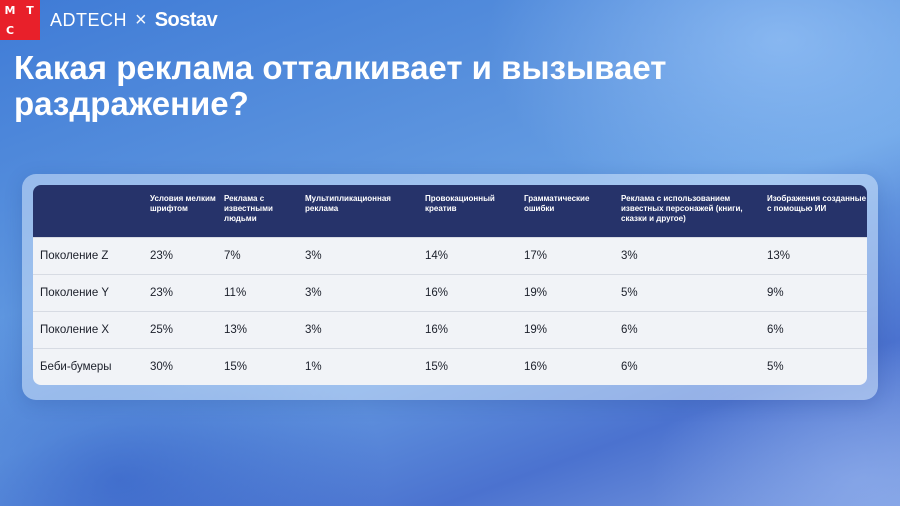  What do you see at coordinates (450, 366) in the screenshot?
I see `table-row: Беби-бумеры 30% 15% 1% 15% 16% 6% 5%` at bounding box center [450, 366].